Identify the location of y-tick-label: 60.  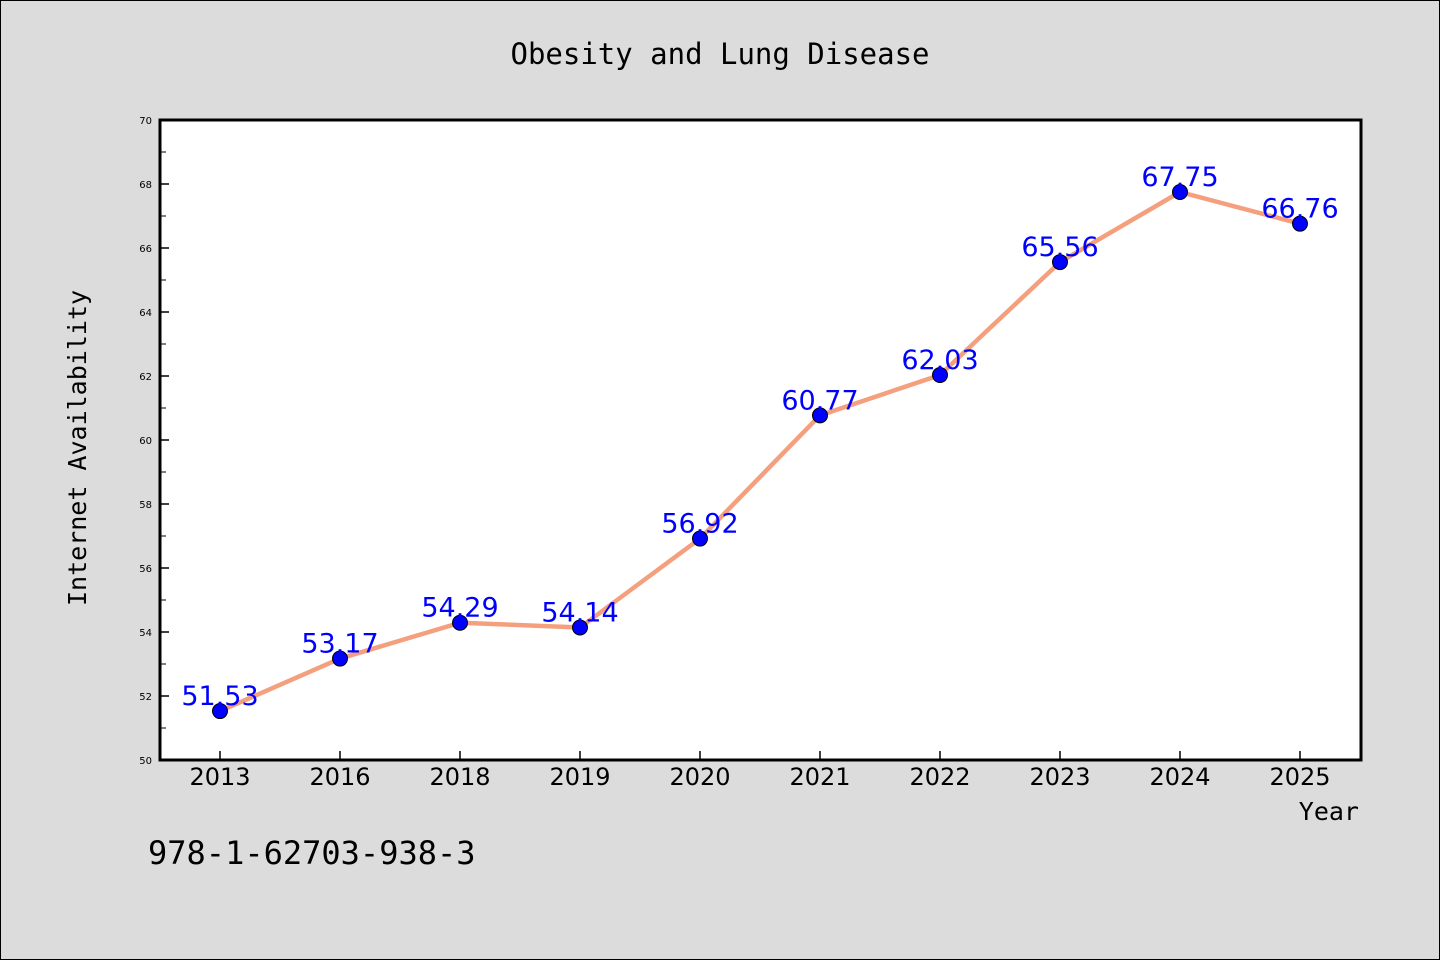
(145, 441).